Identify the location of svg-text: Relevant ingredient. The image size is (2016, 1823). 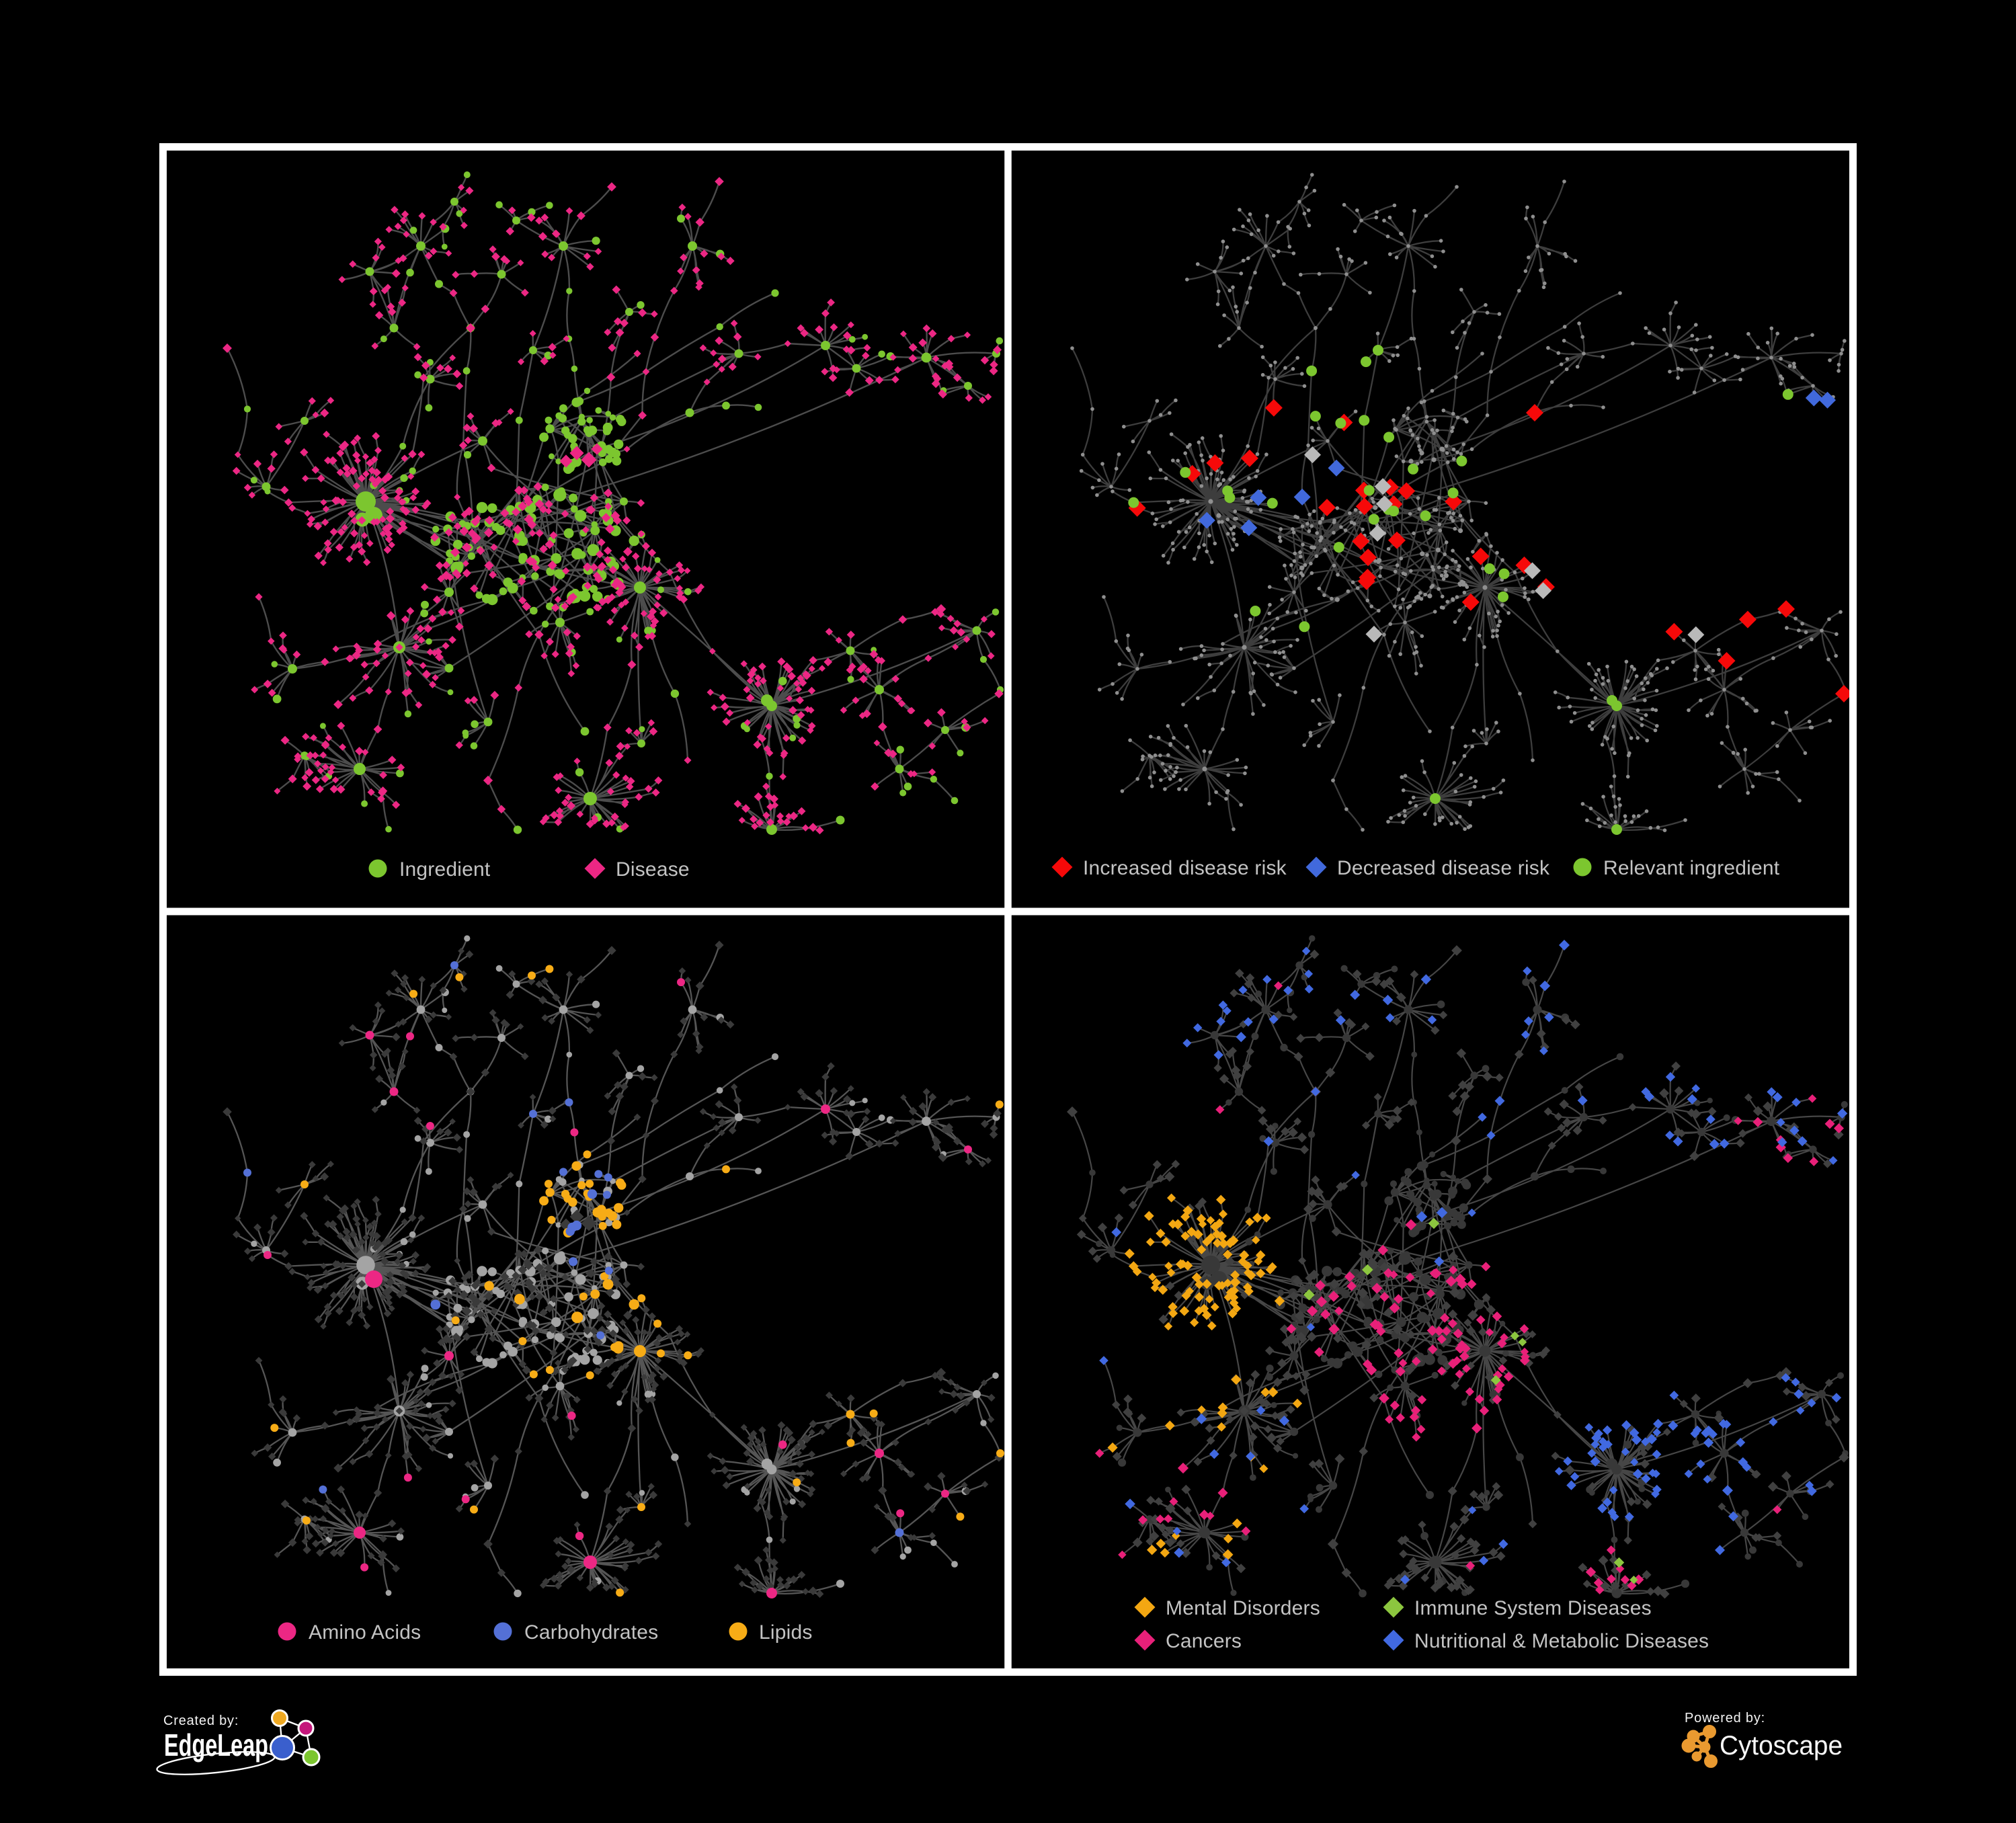
(1691, 868).